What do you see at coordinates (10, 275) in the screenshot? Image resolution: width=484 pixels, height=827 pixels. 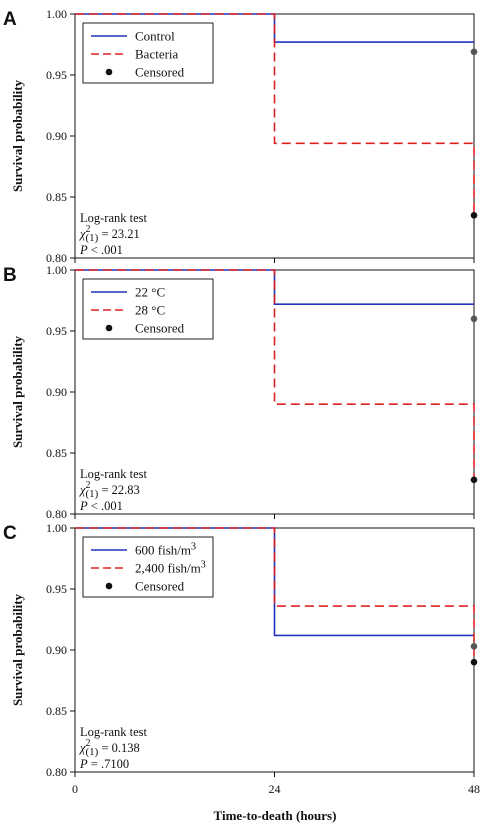 I see `panel-letter: B` at bounding box center [10, 275].